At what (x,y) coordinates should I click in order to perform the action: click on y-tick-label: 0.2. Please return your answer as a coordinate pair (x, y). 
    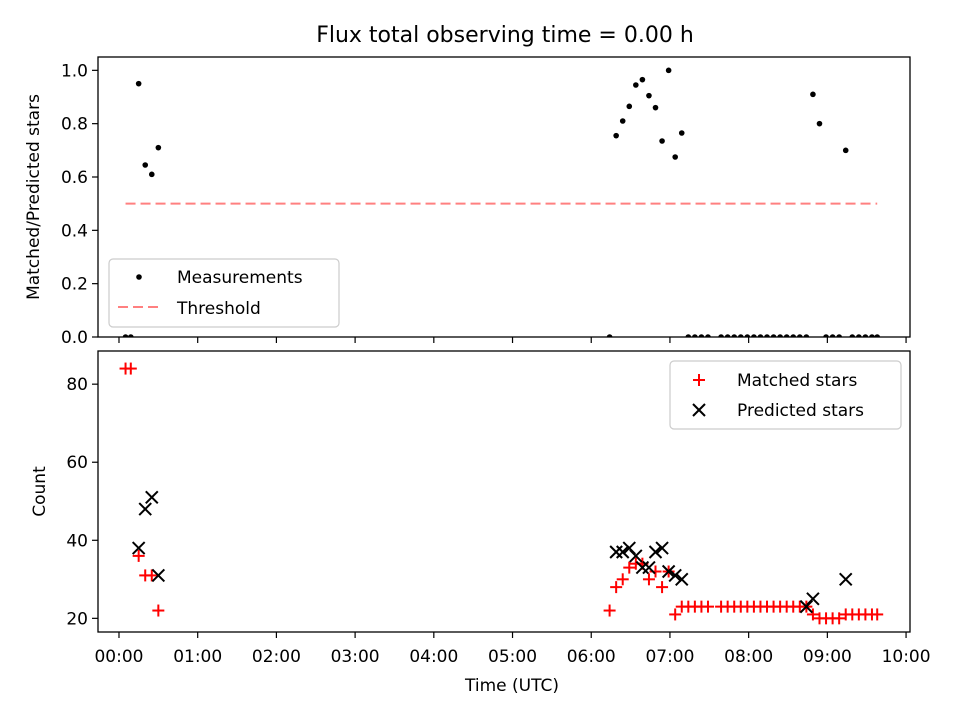
    Looking at the image, I should click on (74, 285).